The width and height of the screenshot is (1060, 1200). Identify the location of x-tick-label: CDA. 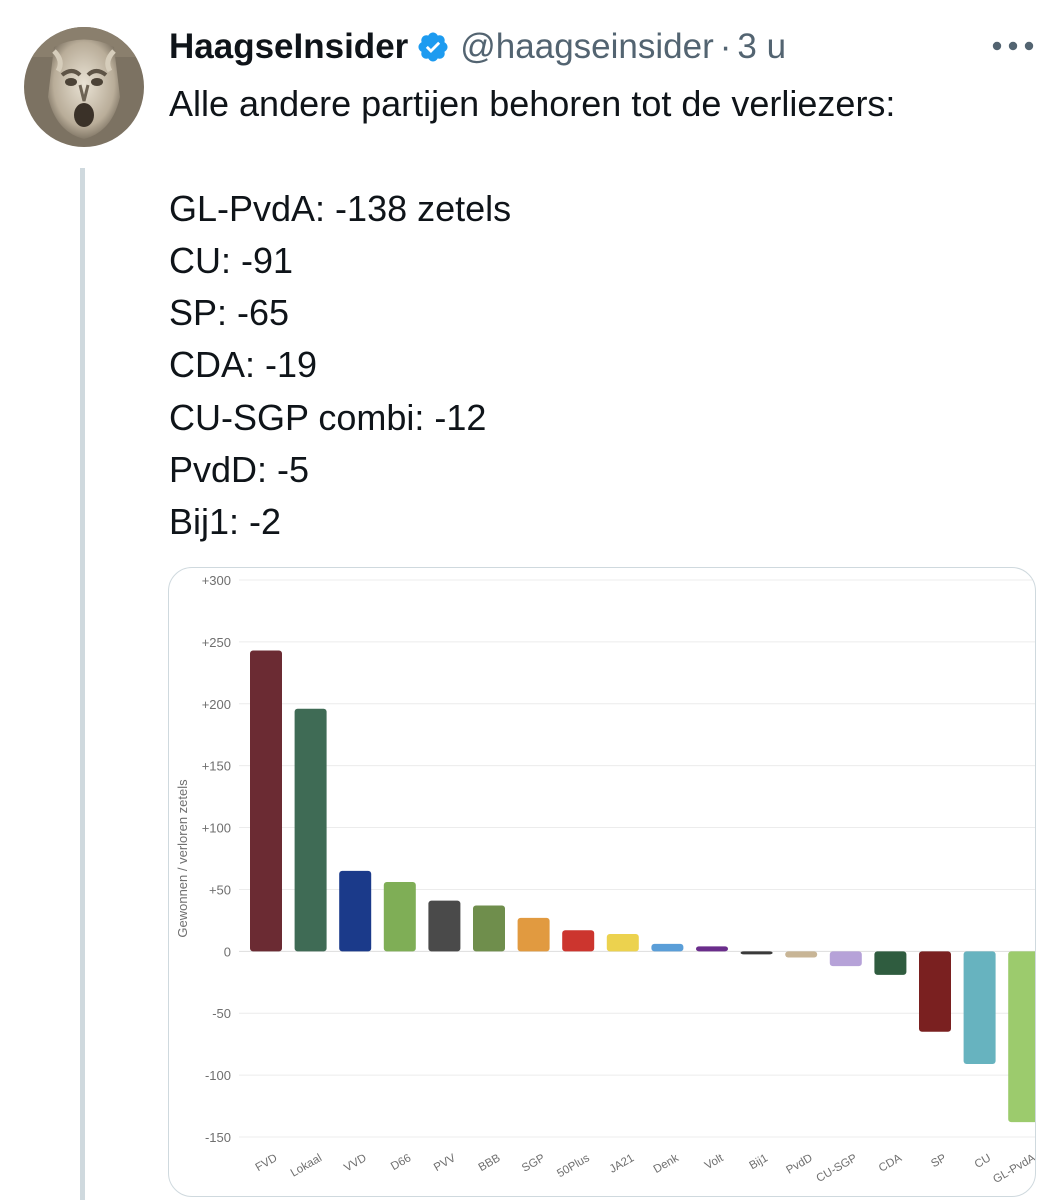
(890, 1163).